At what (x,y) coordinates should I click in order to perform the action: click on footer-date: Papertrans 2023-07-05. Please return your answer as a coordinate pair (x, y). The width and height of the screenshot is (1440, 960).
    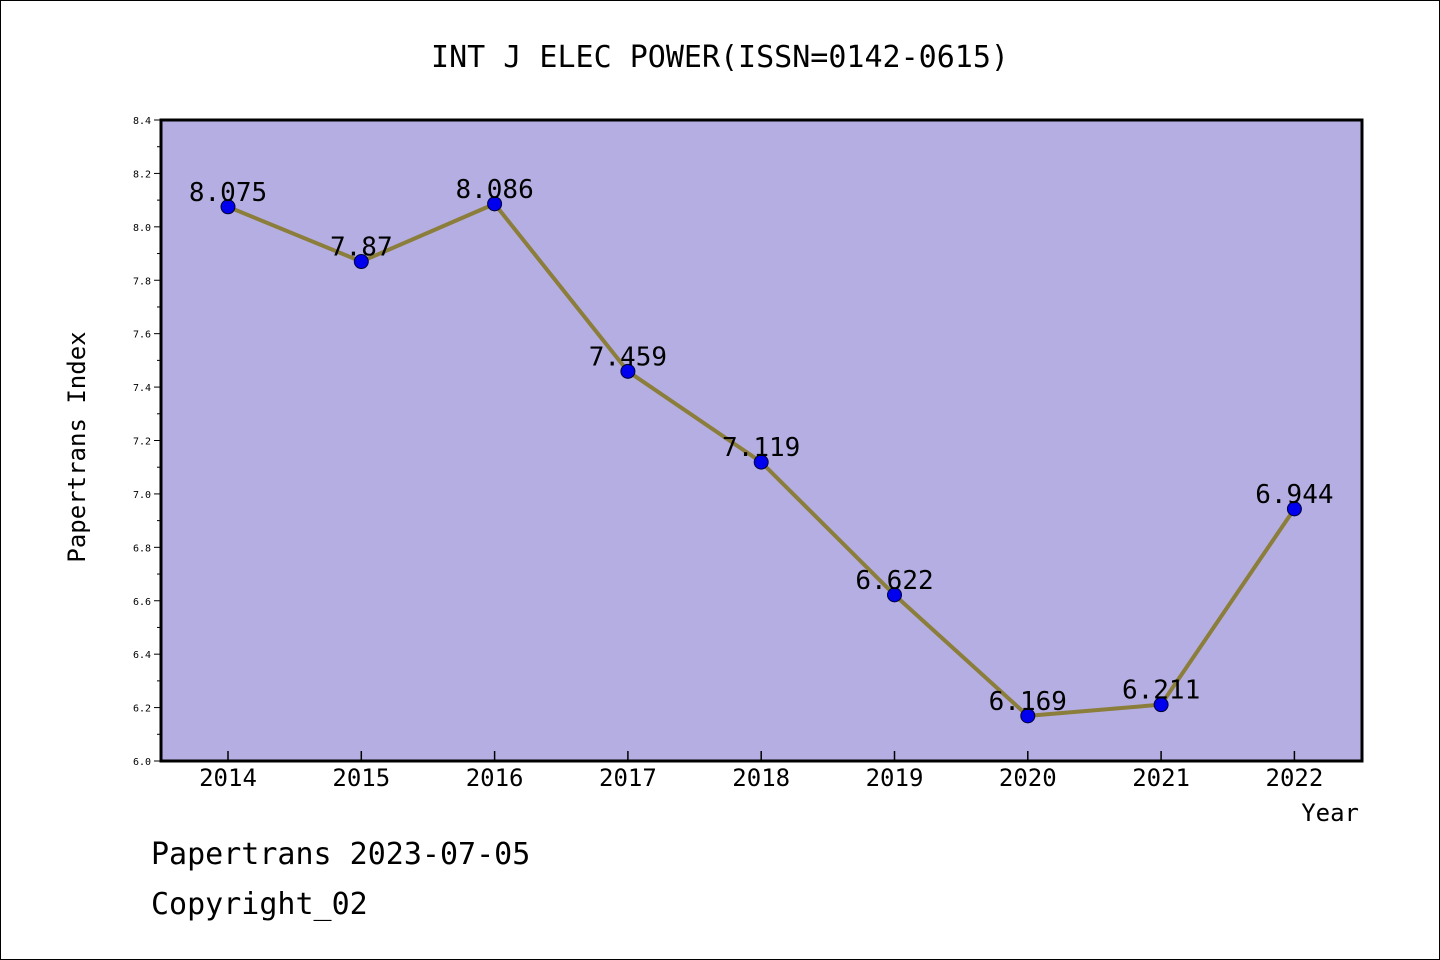
    Looking at the image, I should click on (341, 854).